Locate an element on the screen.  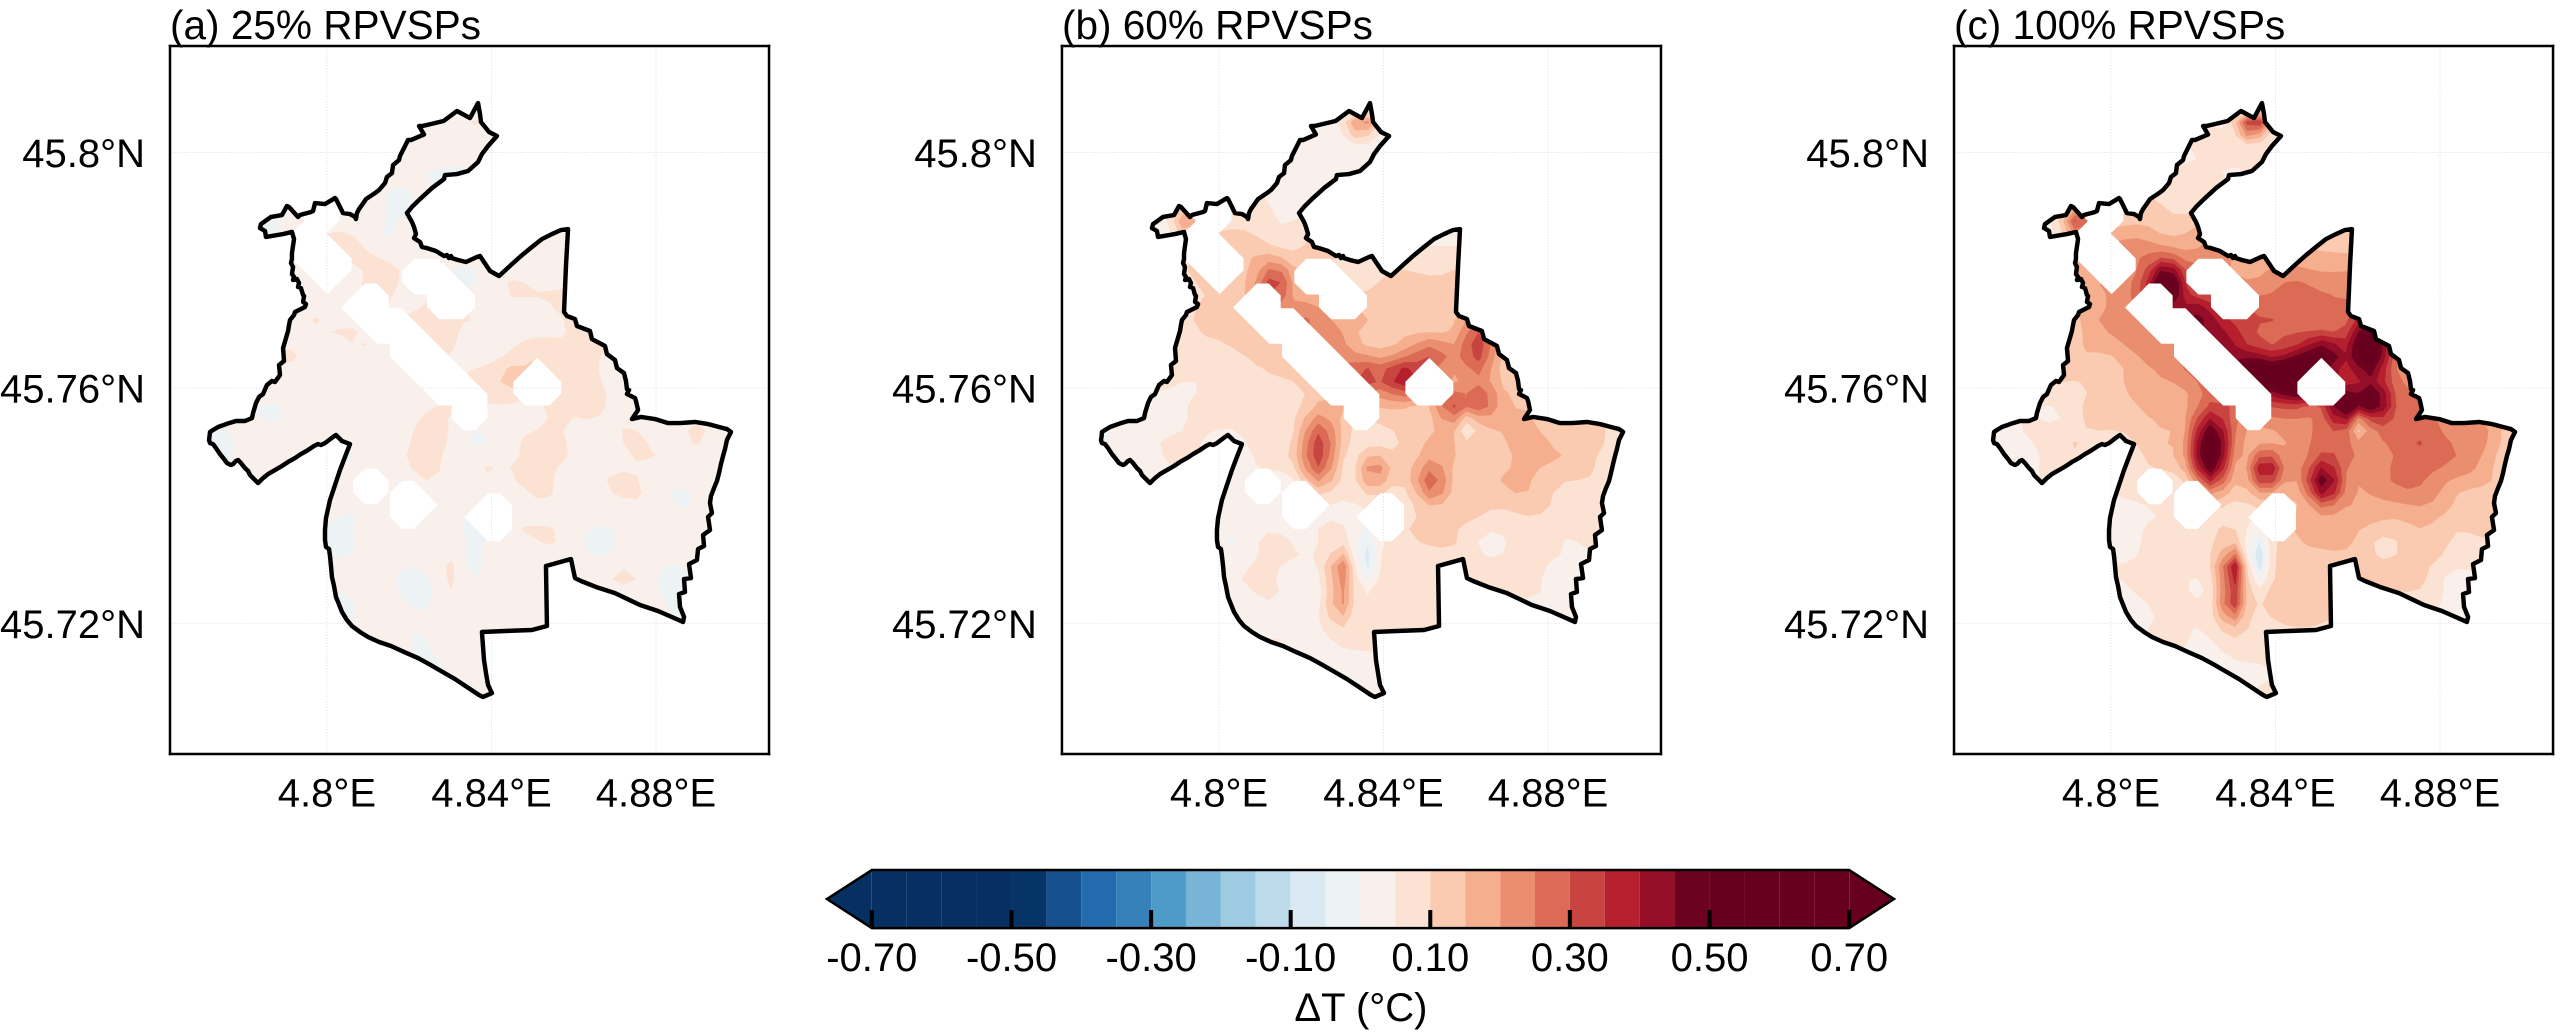
svg-text: -0.30 is located at coordinates (1151, 958).